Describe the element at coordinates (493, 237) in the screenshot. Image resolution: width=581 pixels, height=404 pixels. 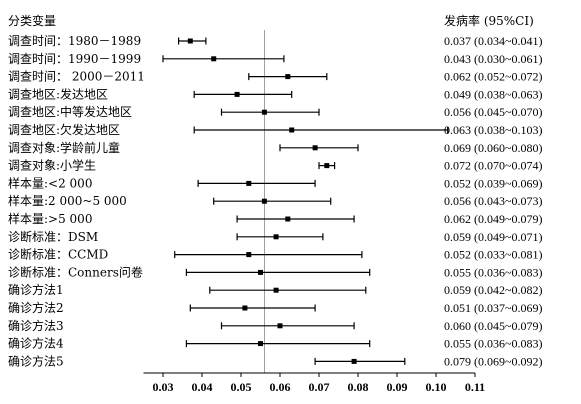
I see `row-value: 0.059 (0.049~0.071)` at that location.